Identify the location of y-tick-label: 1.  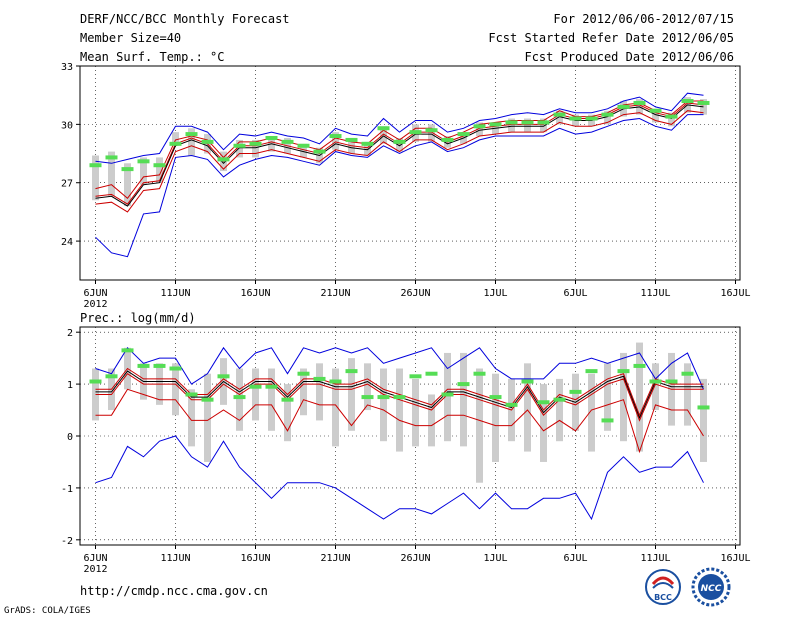
(70, 385).